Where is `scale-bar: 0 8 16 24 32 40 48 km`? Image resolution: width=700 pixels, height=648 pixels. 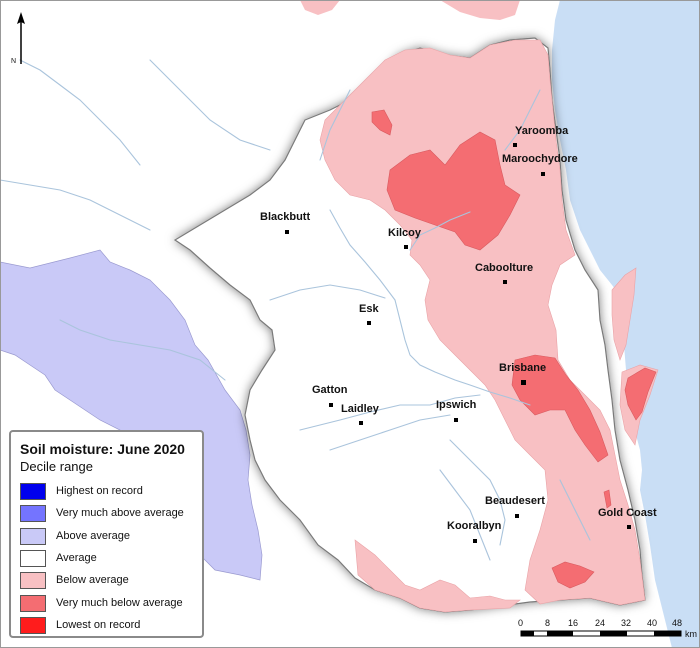 scale-bar: 0 8 16 24 32 40 48 km is located at coordinates (607, 628).